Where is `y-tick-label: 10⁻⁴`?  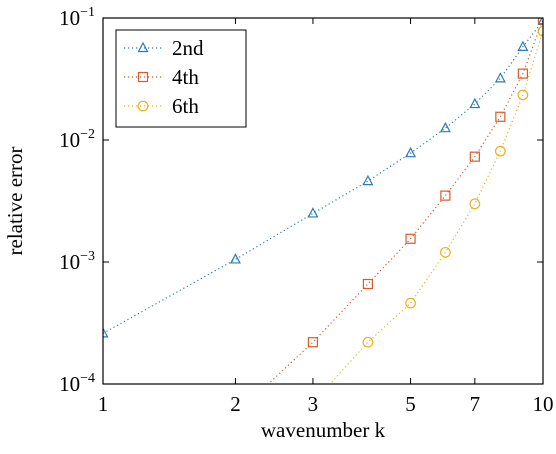
y-tick-label: 10⁻⁴ is located at coordinates (77, 383).